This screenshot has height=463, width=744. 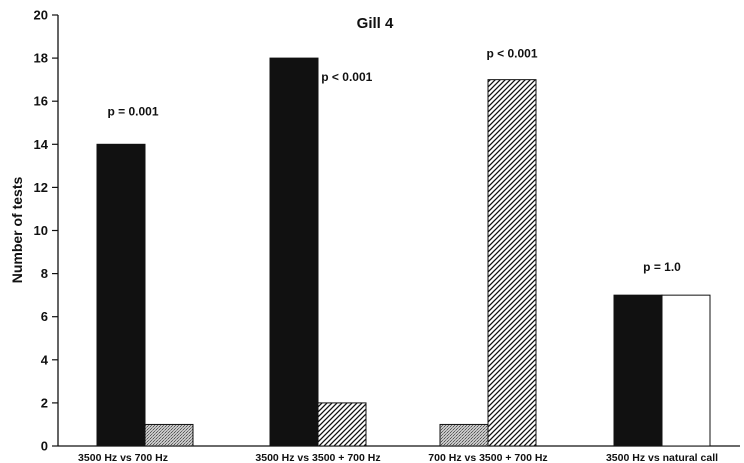 What do you see at coordinates (44, 273) in the screenshot?
I see `y-tick-label: 8` at bounding box center [44, 273].